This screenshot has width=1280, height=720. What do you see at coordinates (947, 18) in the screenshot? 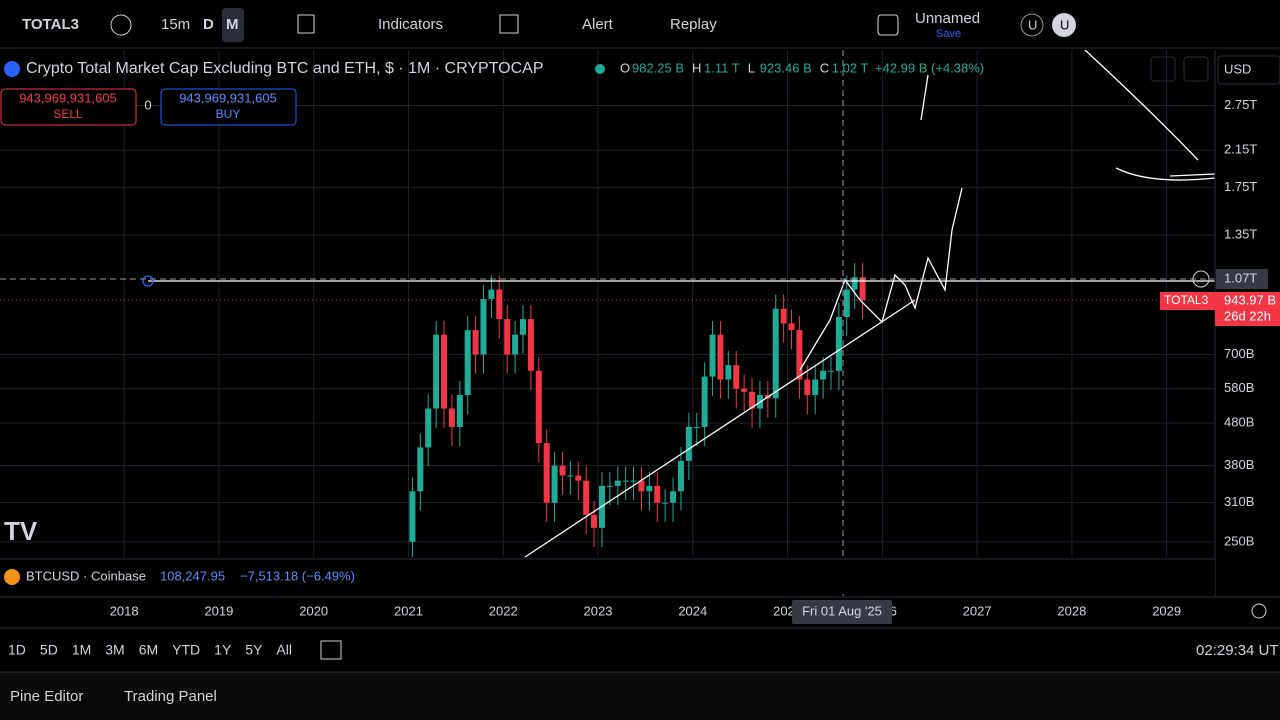
I see `layout-name: Unnamed` at bounding box center [947, 18].